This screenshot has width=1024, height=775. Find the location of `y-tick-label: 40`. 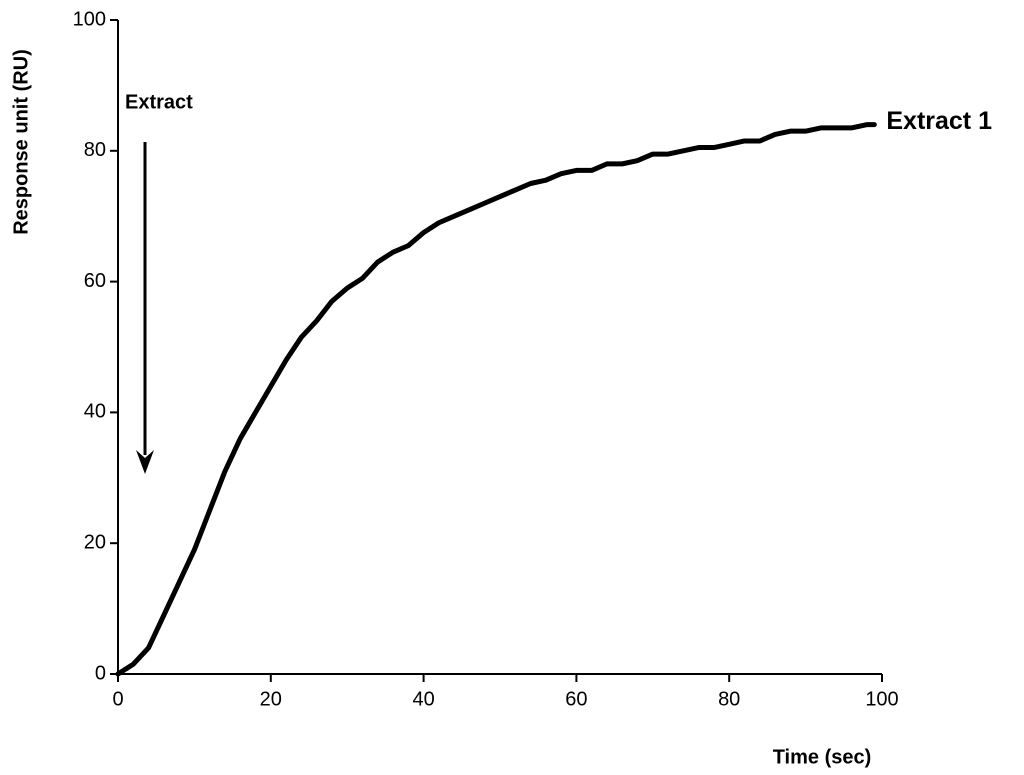

y-tick-label: 40 is located at coordinates (95, 412).